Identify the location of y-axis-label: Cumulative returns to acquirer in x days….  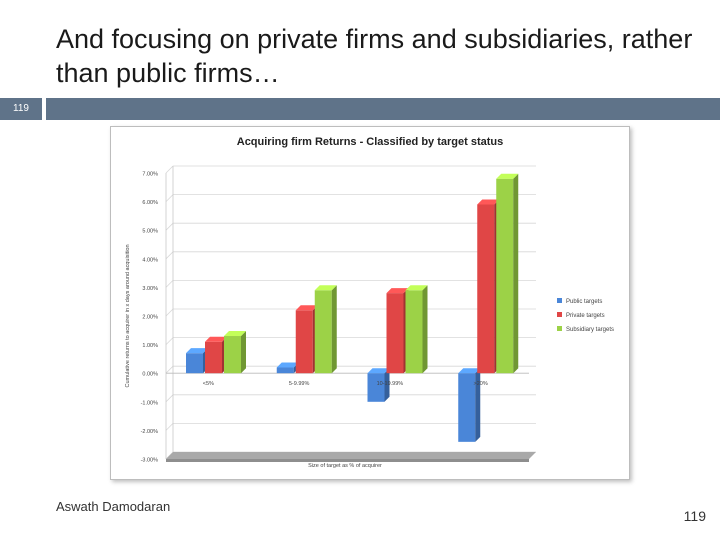
(128, 315).